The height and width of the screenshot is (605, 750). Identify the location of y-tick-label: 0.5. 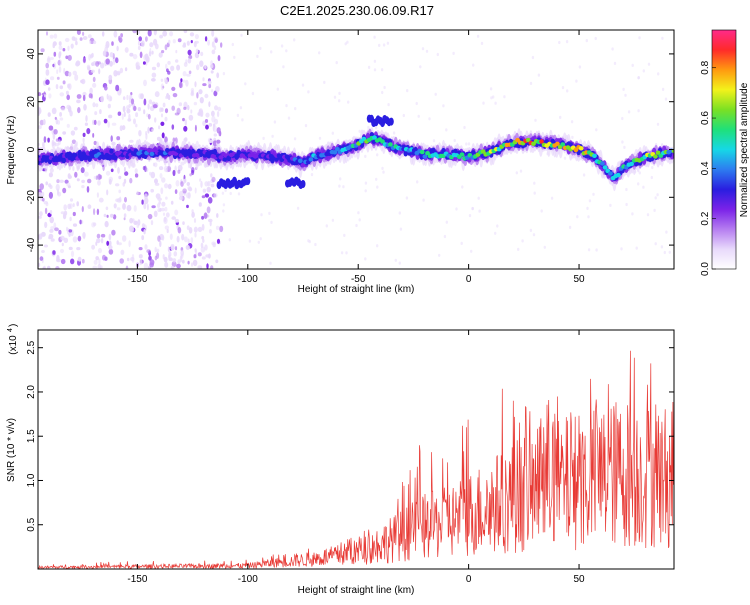
(31, 524).